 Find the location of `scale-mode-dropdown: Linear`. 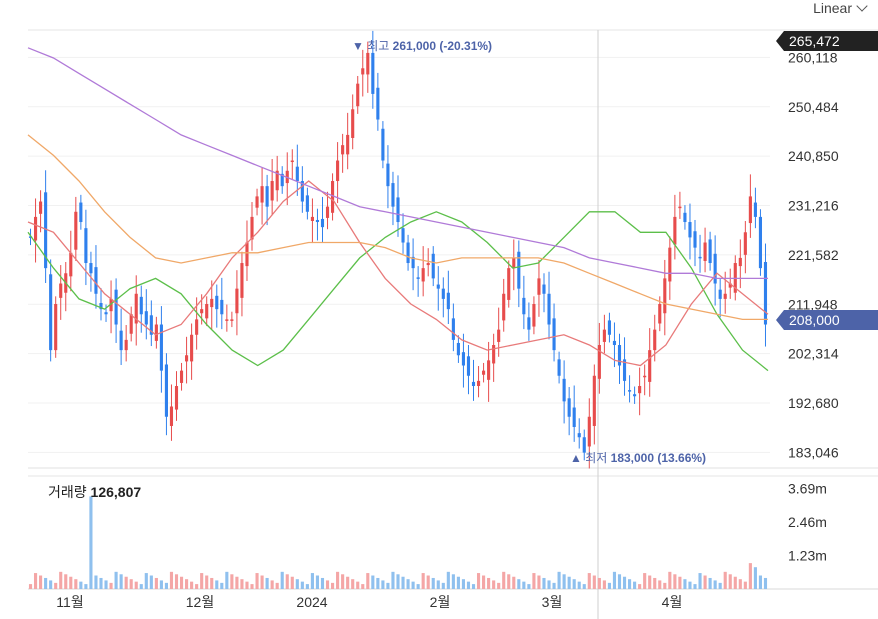

scale-mode-dropdown: Linear is located at coordinates (840, 9).